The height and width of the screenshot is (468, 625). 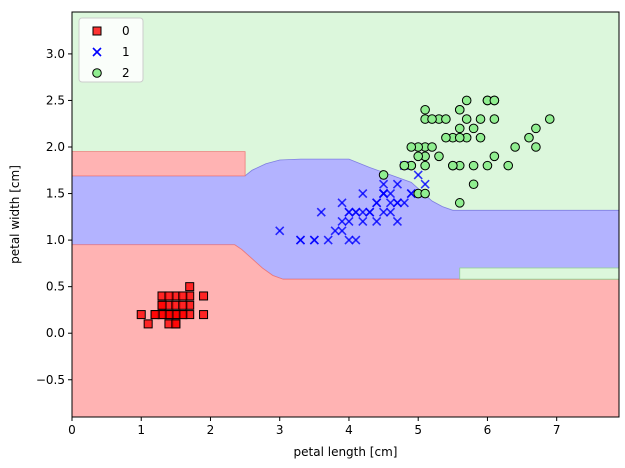 I want to click on y-tick-label: −0.5, so click(x=50, y=380).